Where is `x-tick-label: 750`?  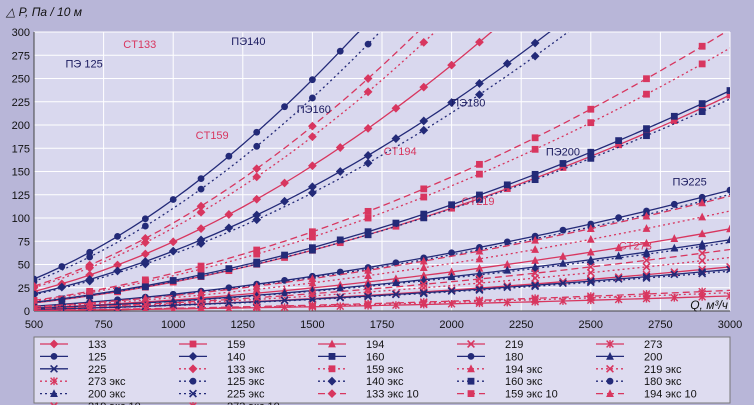
x-tick-label: 750 is located at coordinates (103, 325).